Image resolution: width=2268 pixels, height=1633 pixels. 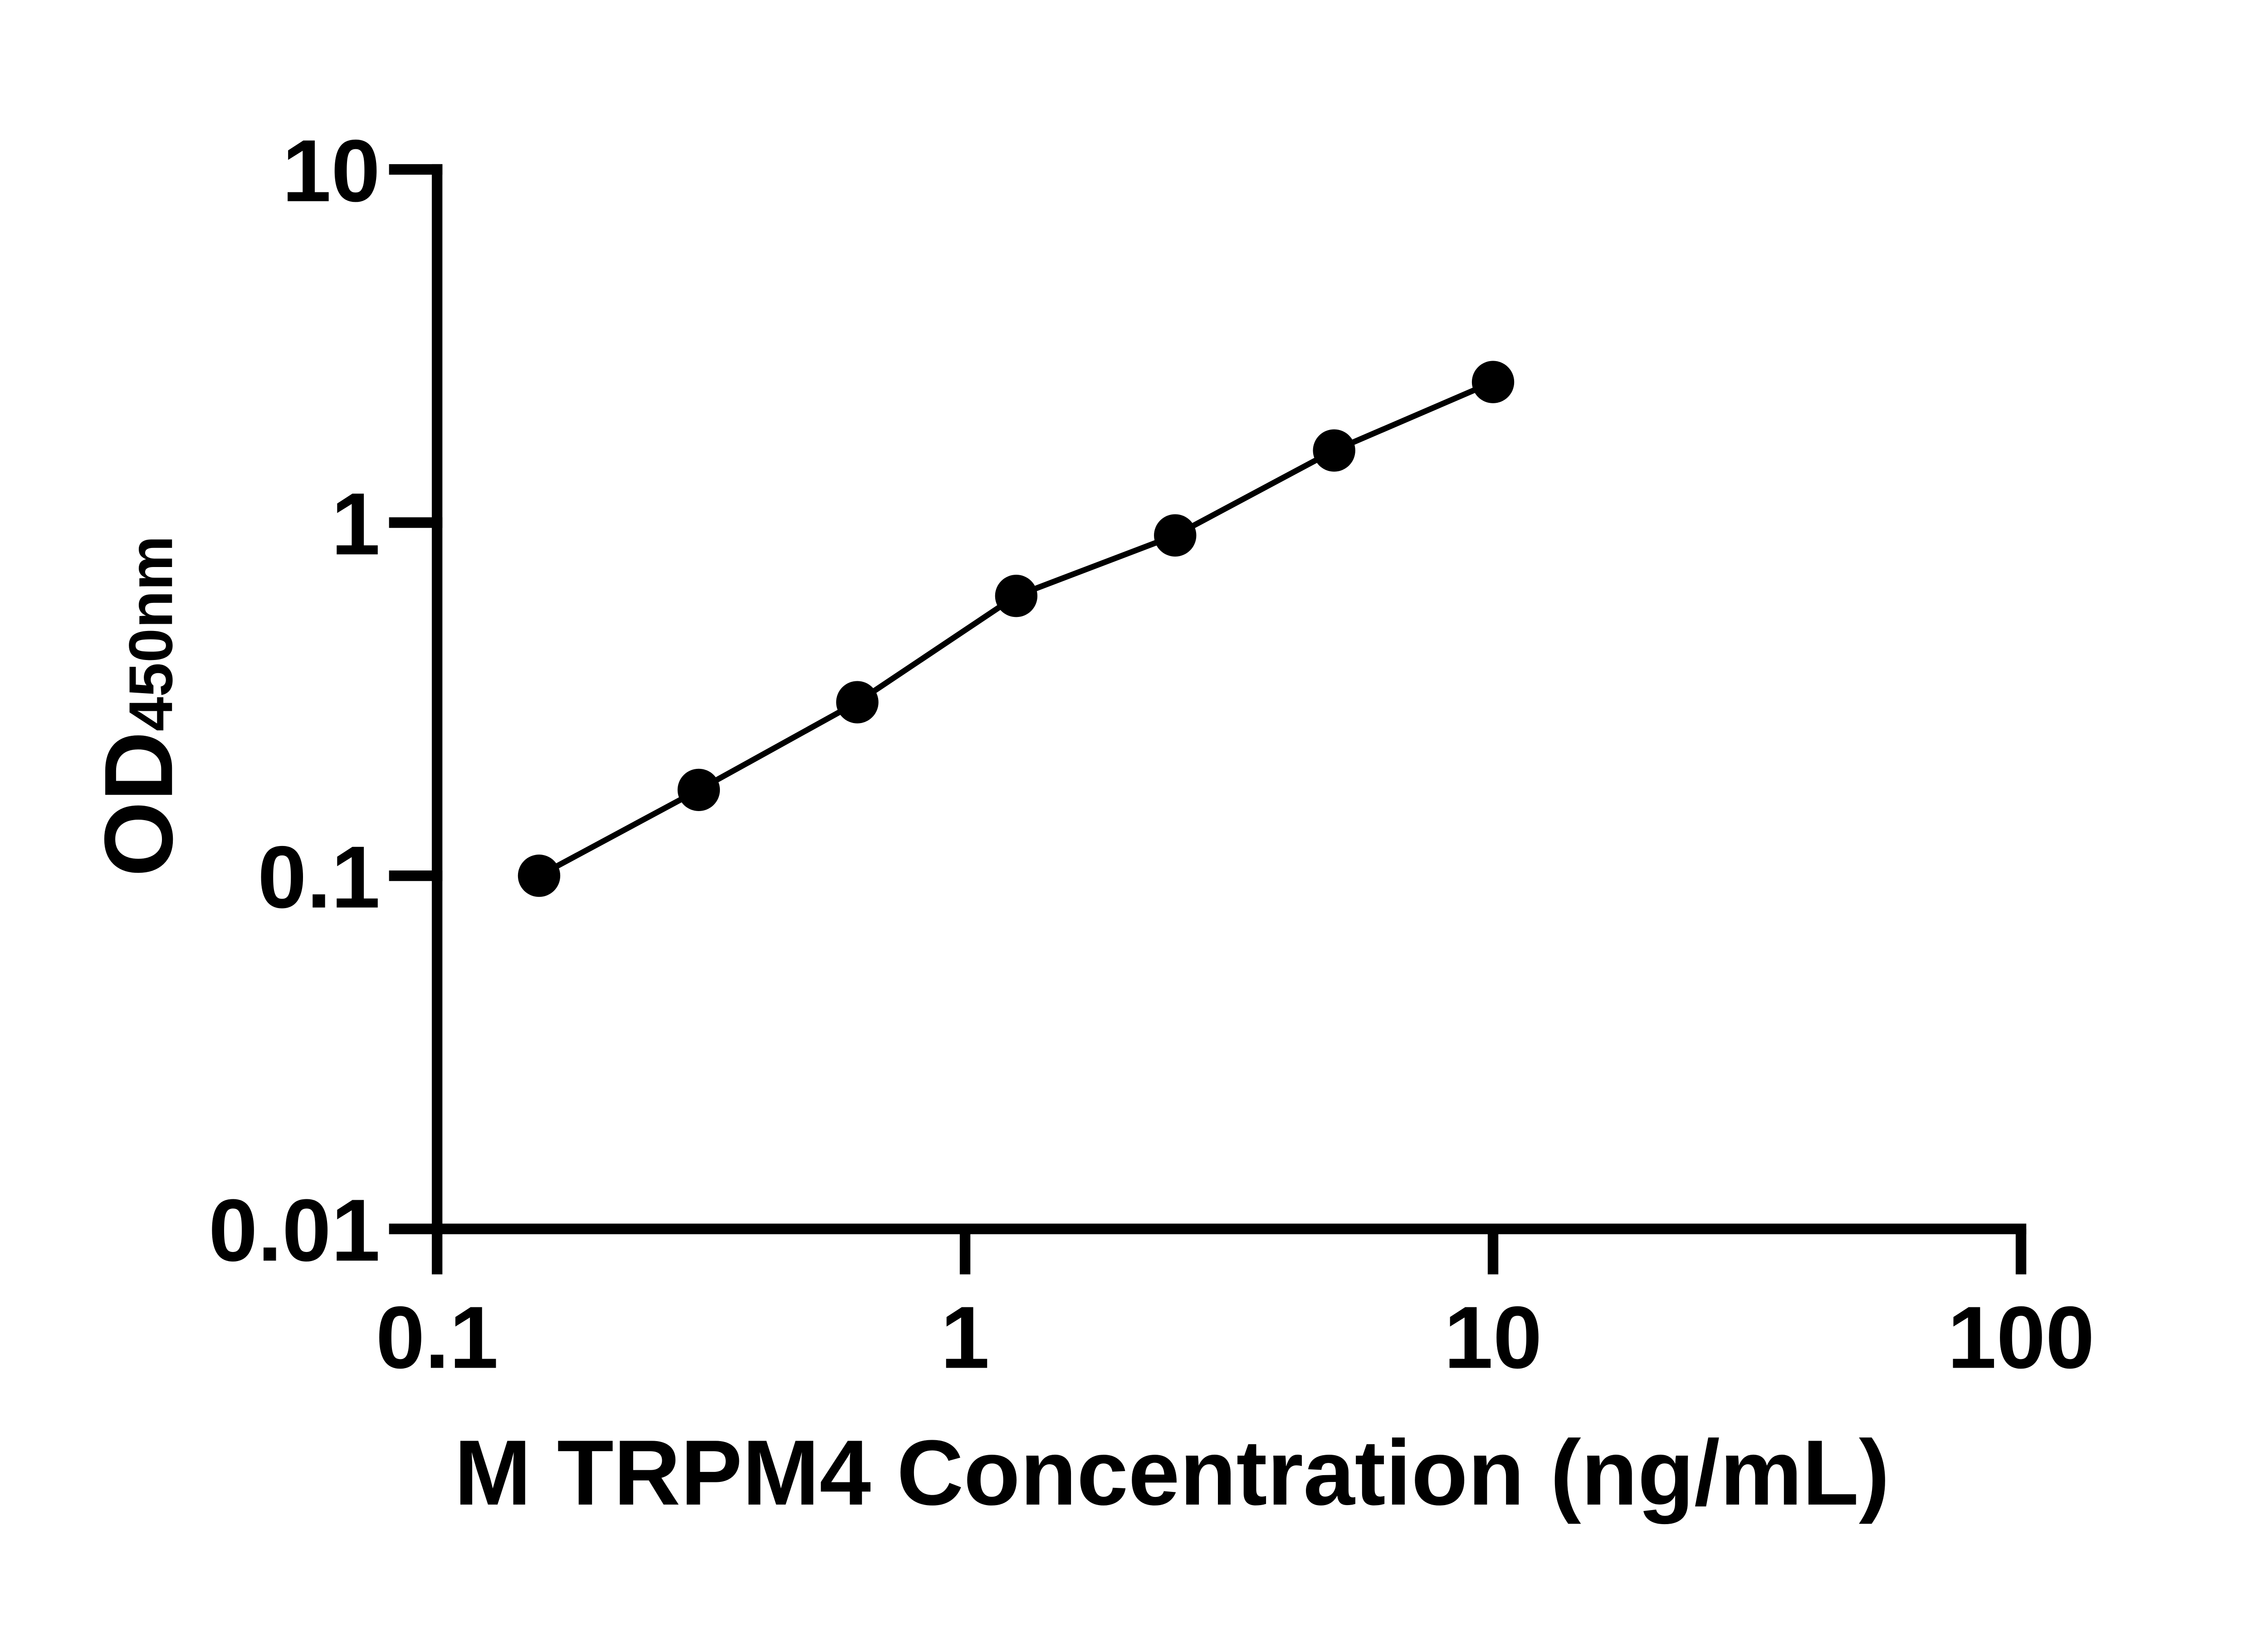 What do you see at coordinates (295, 1230) in the screenshot?
I see `y-tick-label: 0.01` at bounding box center [295, 1230].